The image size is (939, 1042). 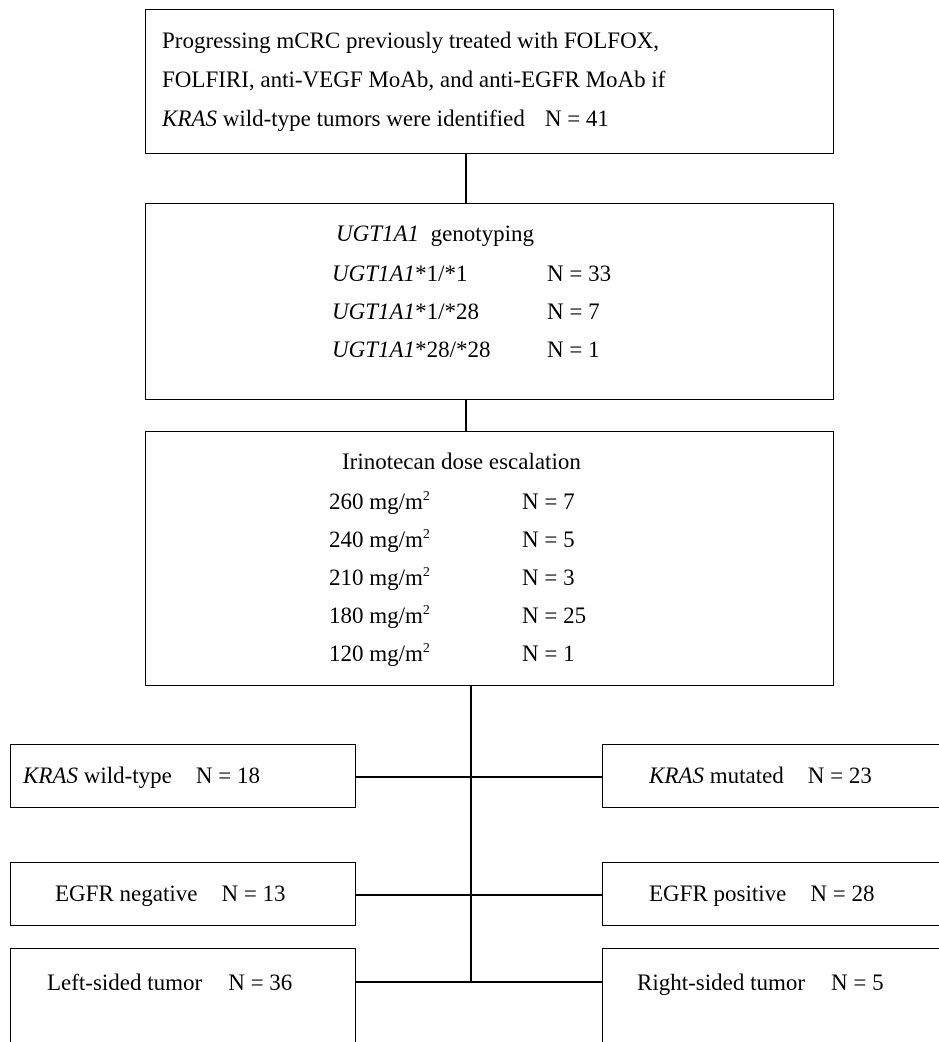 What do you see at coordinates (573, 311) in the screenshot?
I see `genotype-row-2-n: N = 7` at bounding box center [573, 311].